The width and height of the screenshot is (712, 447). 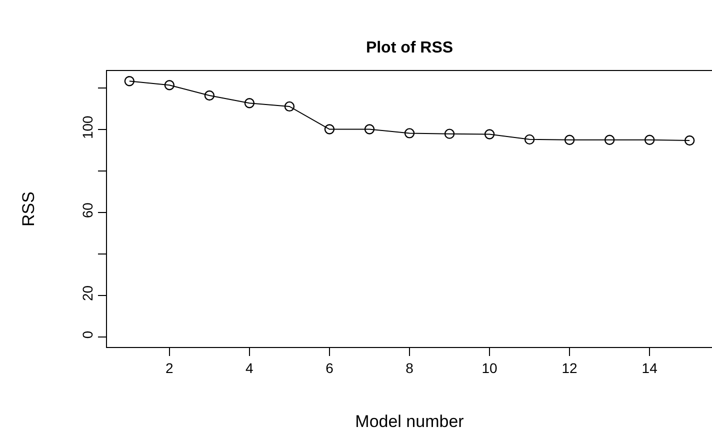 I want to click on x-tick-label: 14, so click(x=650, y=368).